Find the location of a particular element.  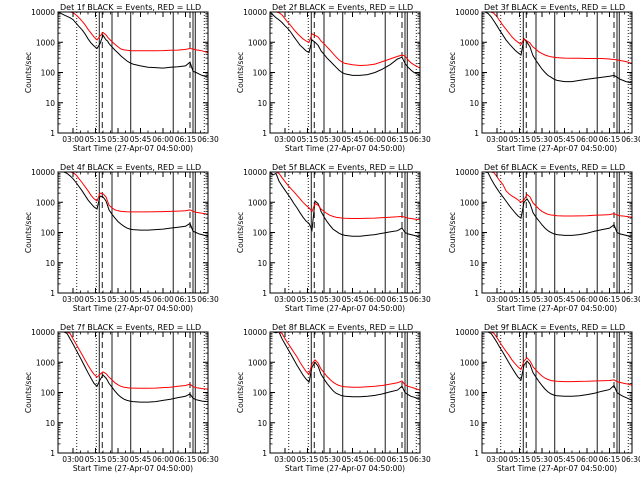

panel-title: Det 7f BLACK = Events, RED = LLD is located at coordinates (130, 327).